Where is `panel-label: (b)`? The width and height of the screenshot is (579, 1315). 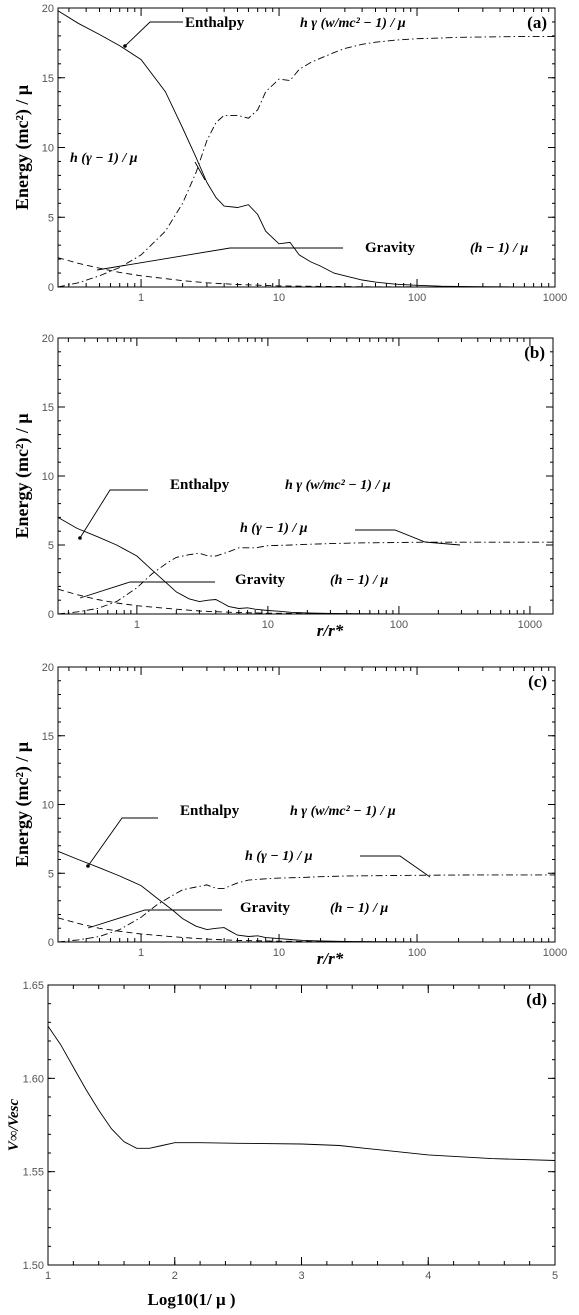 panel-label: (b) is located at coordinates (534, 352).